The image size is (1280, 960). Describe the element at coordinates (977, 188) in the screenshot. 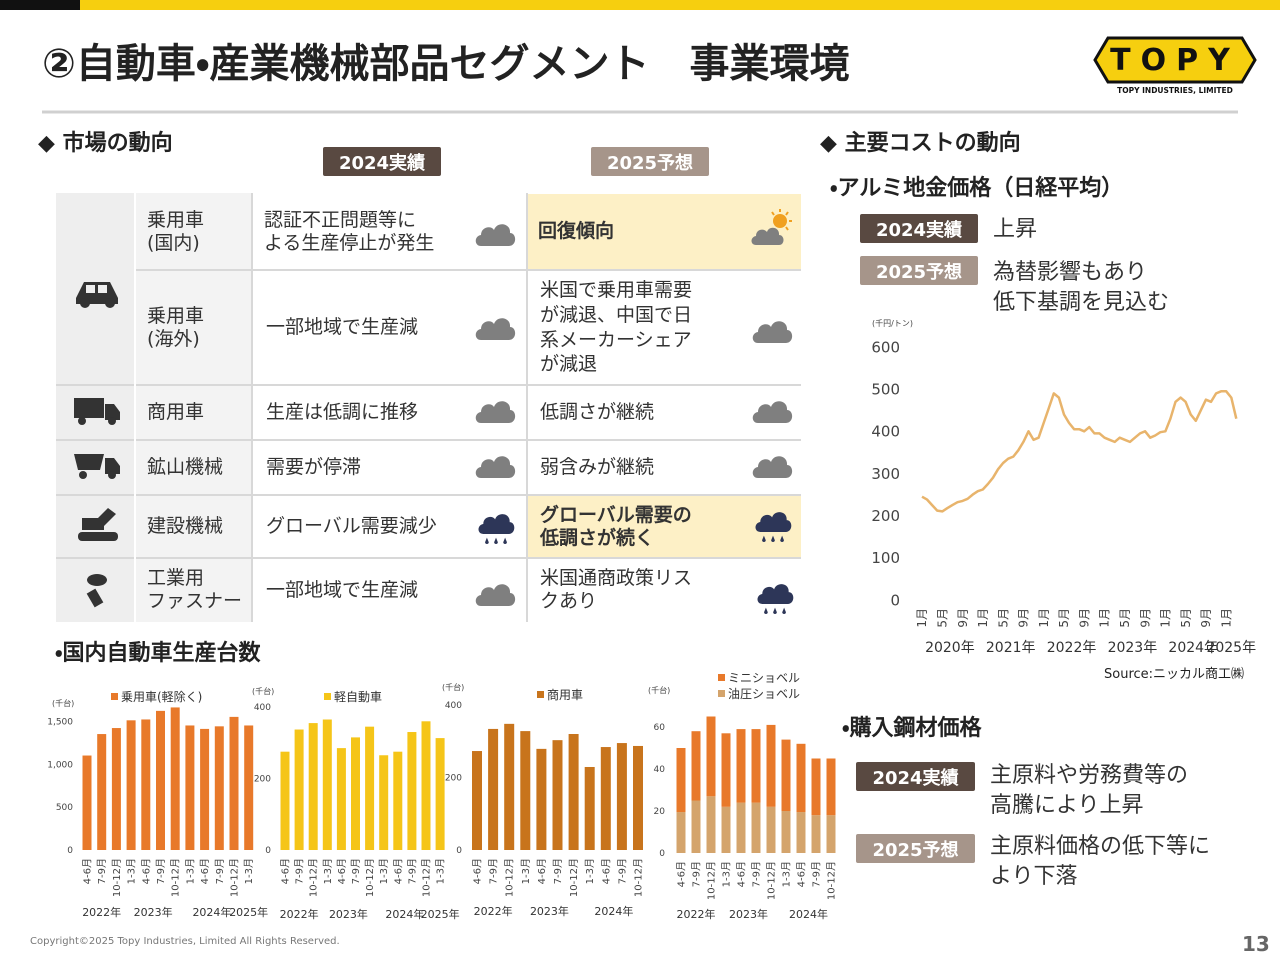

I see `subsection-title: ・アルミ地金価格（日経平均）` at that location.